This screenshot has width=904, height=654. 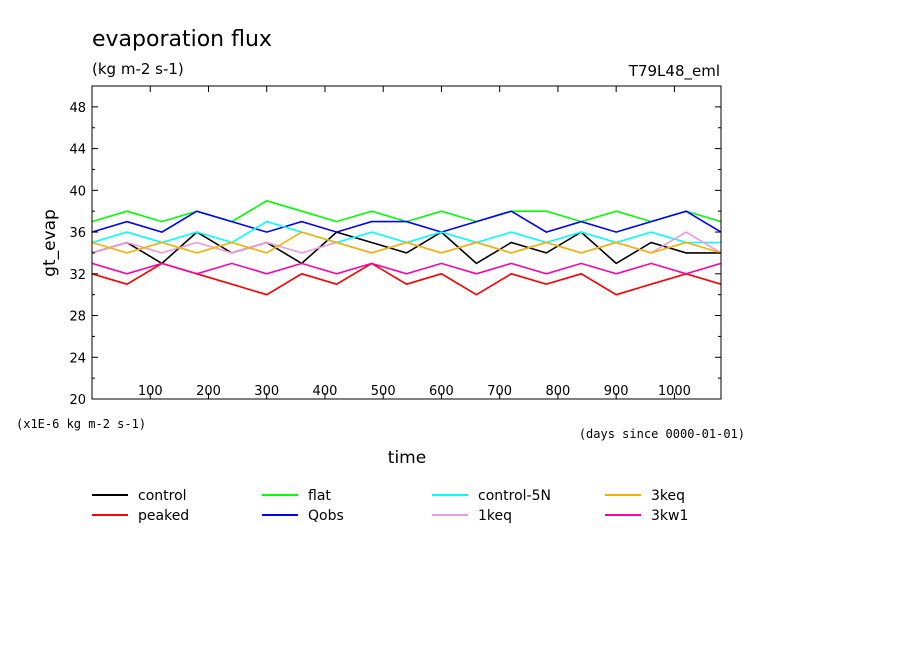 What do you see at coordinates (514, 496) in the screenshot?
I see `legend-label: control-5N` at bounding box center [514, 496].